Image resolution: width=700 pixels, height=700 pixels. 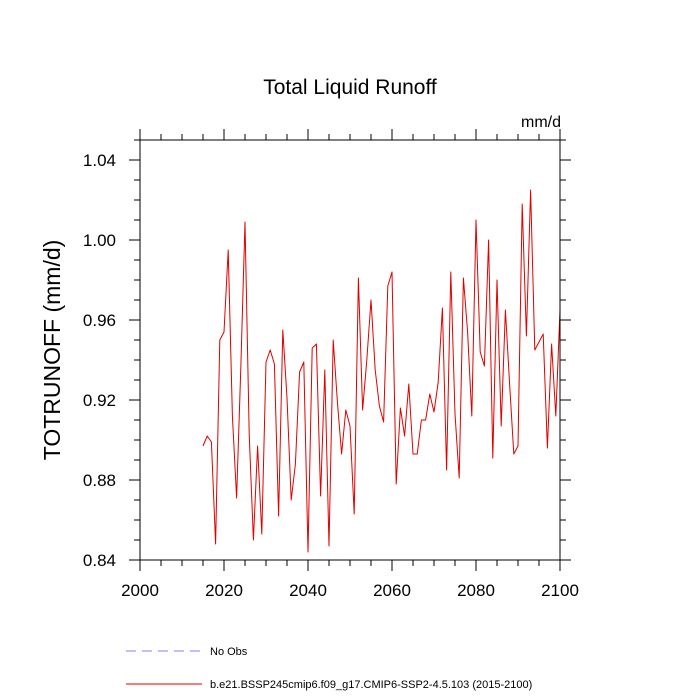 What do you see at coordinates (229, 652) in the screenshot?
I see `legend-label: No Obs` at bounding box center [229, 652].